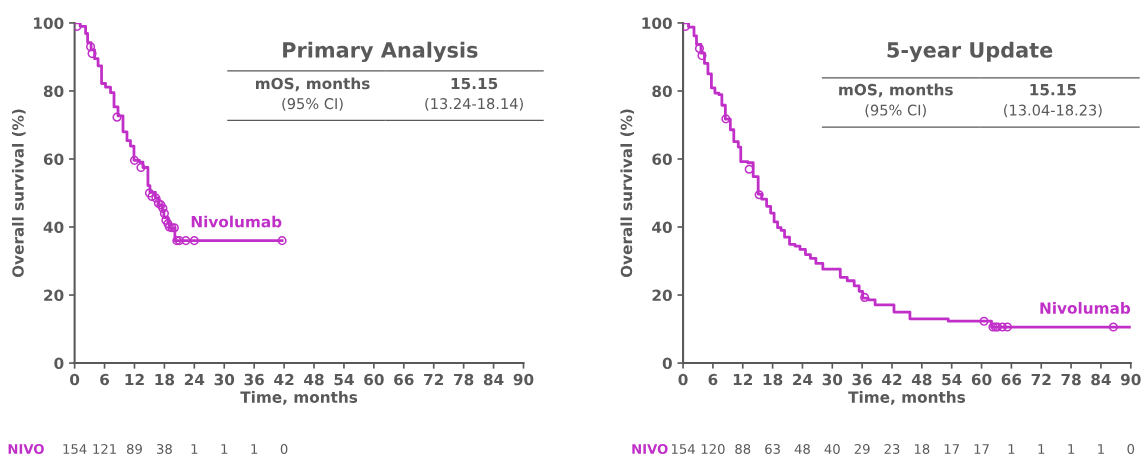 This screenshot has height=459, width=1148. What do you see at coordinates (832, 448) in the screenshot?
I see `text: 40` at bounding box center [832, 448].